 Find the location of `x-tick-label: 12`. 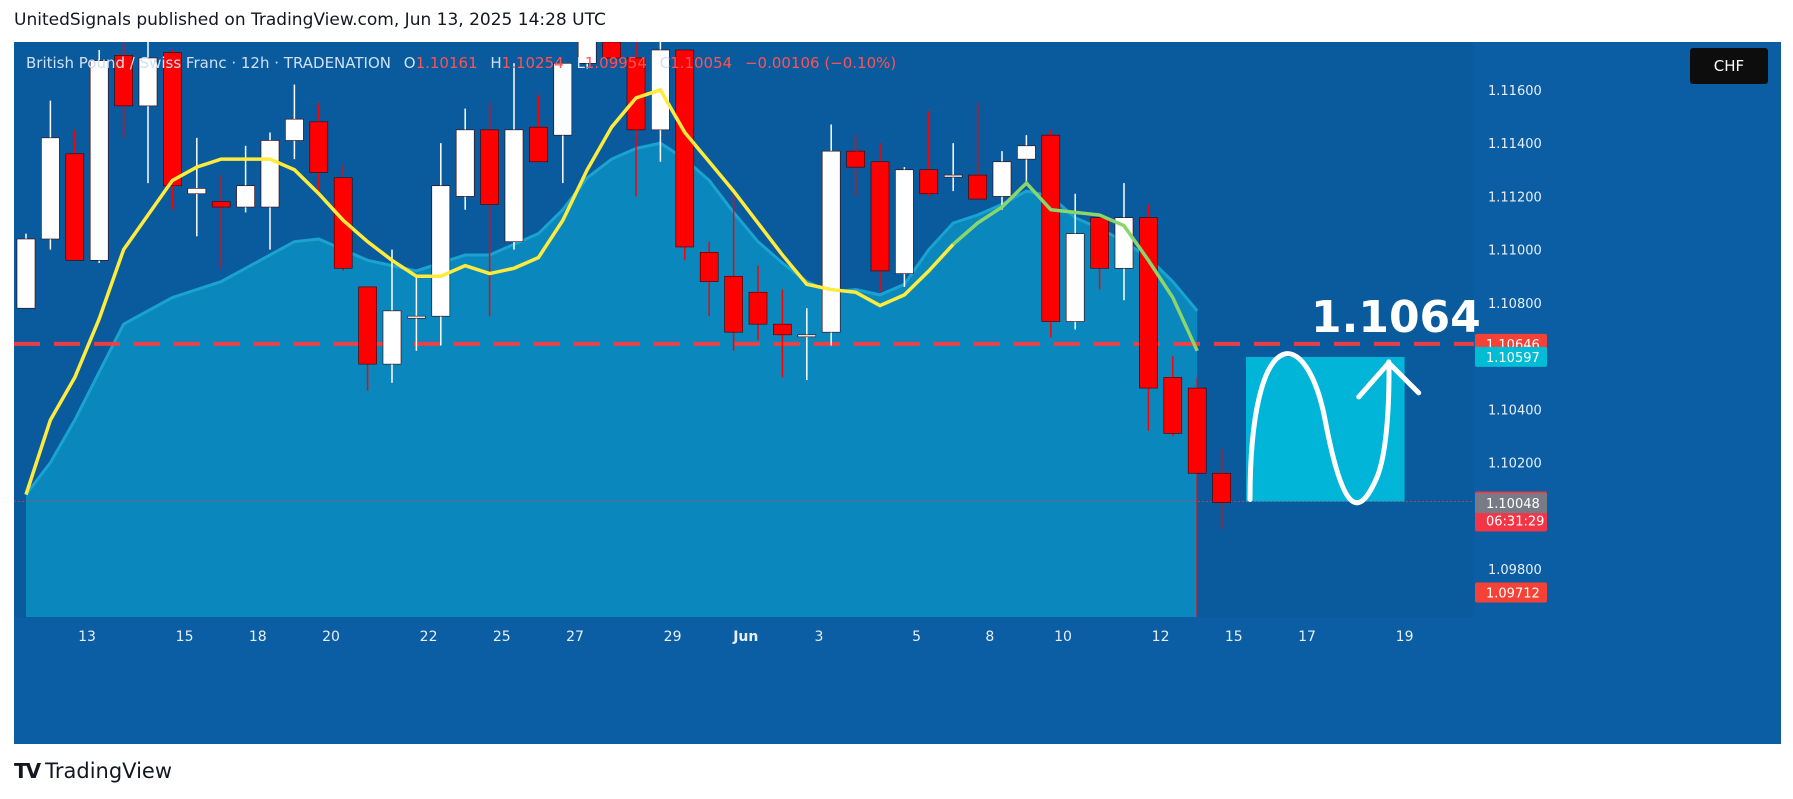

x-tick-label: 12 is located at coordinates (1161, 637).